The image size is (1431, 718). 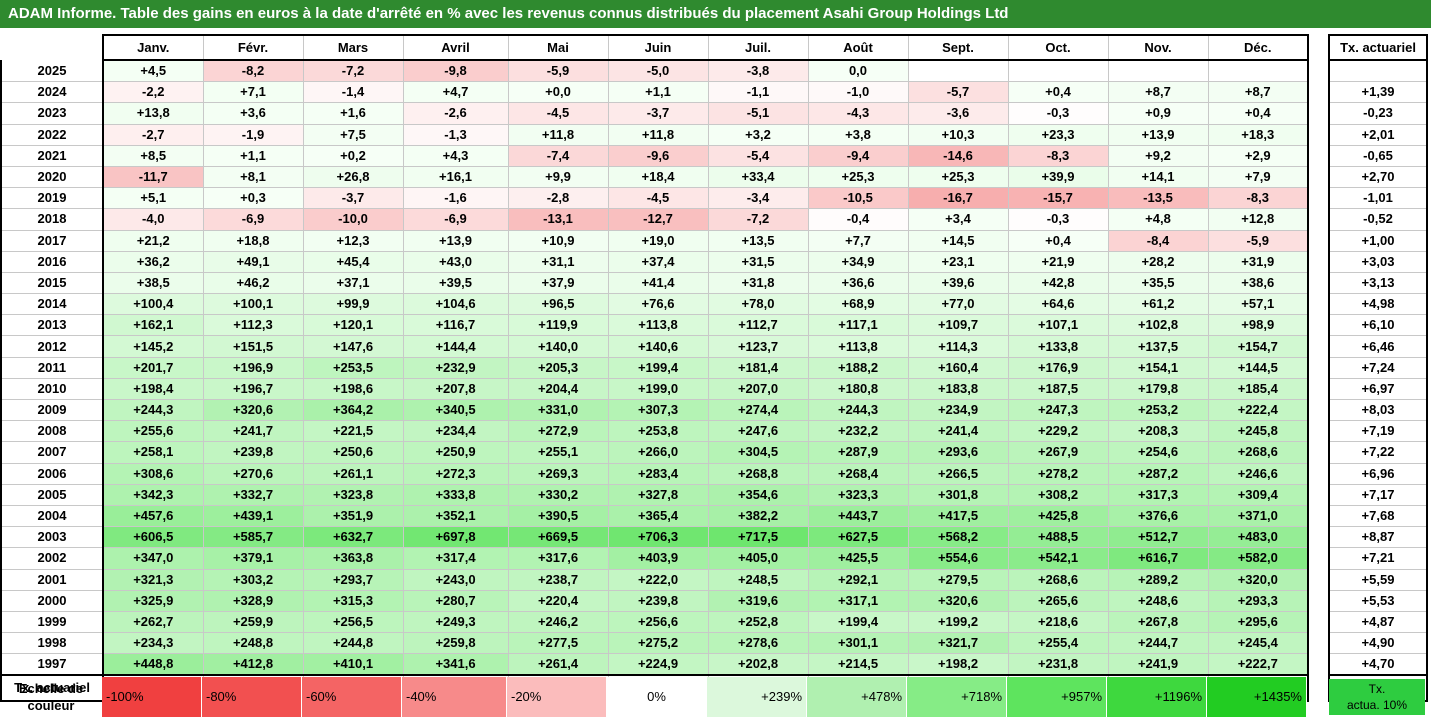 What do you see at coordinates (153, 198) in the screenshot?
I see `gain-cell: +5,1` at bounding box center [153, 198].